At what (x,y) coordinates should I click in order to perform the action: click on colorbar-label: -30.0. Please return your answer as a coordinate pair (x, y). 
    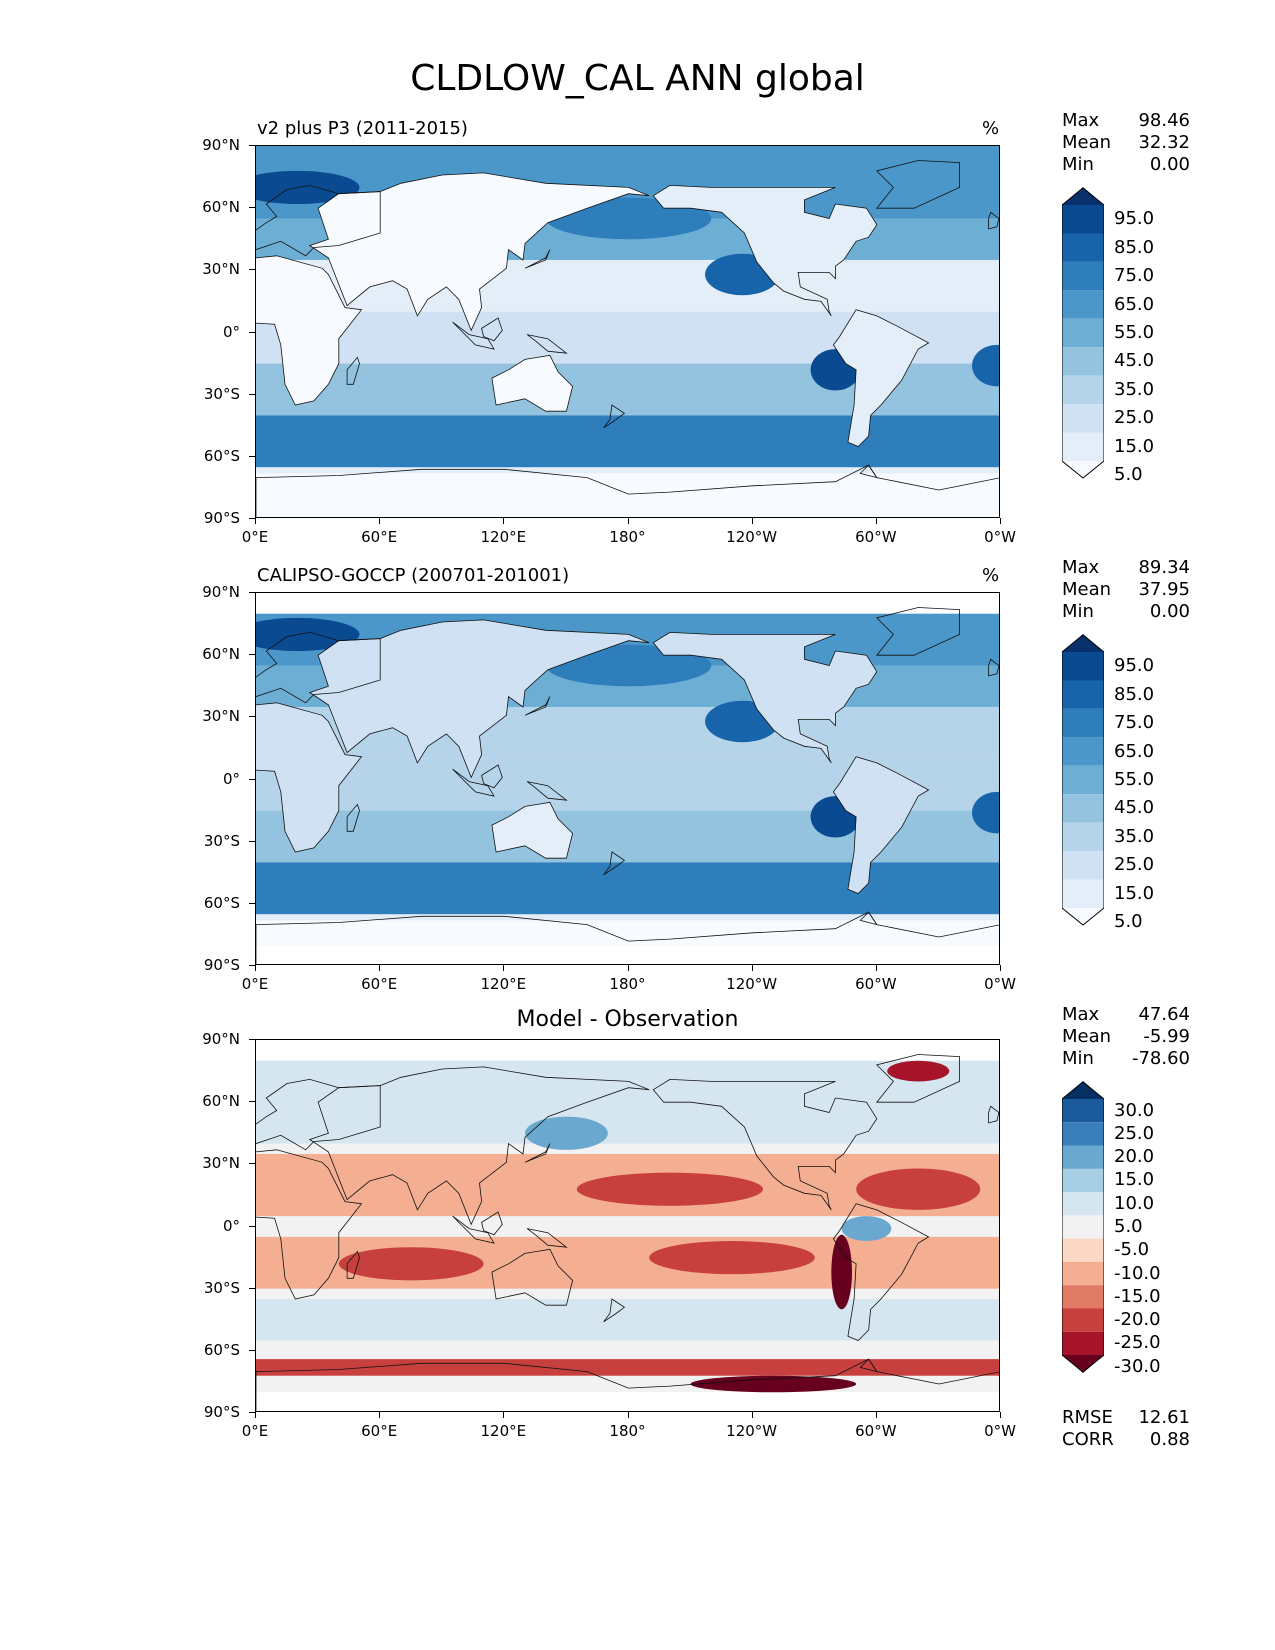
    Looking at the image, I should click on (1137, 1366).